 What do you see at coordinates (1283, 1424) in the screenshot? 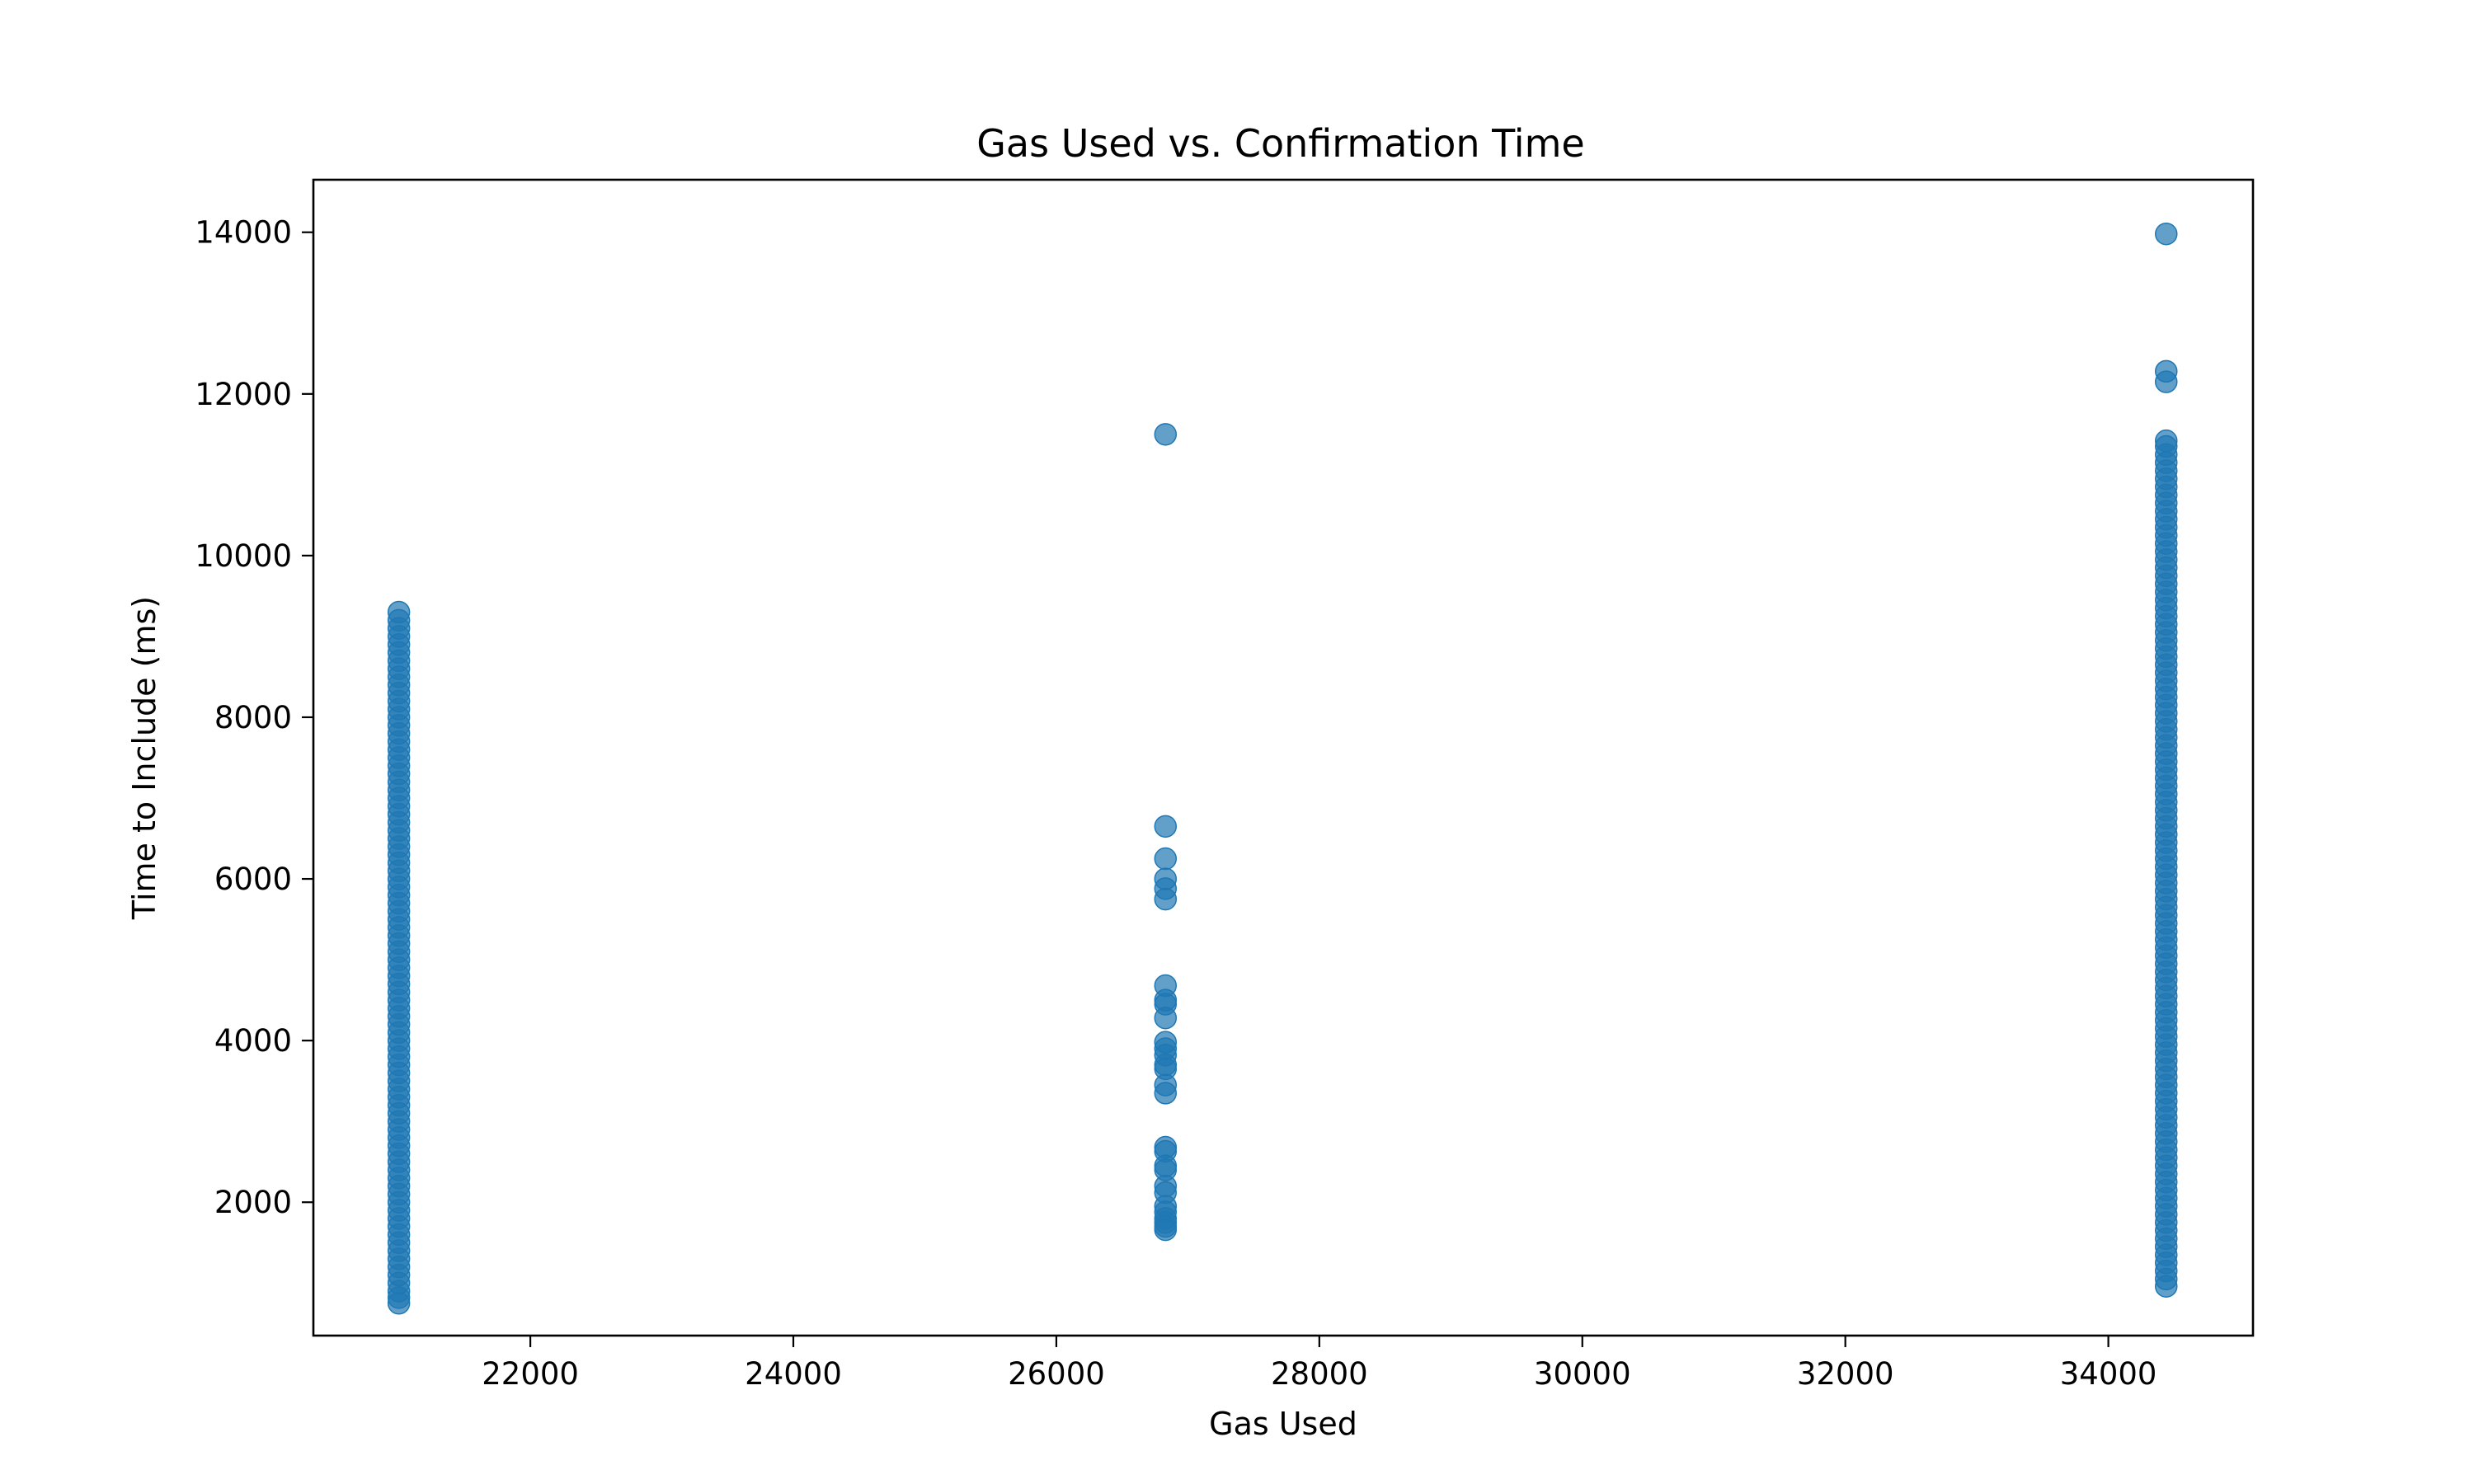
I see `x-axis-label: Gas Used` at bounding box center [1283, 1424].